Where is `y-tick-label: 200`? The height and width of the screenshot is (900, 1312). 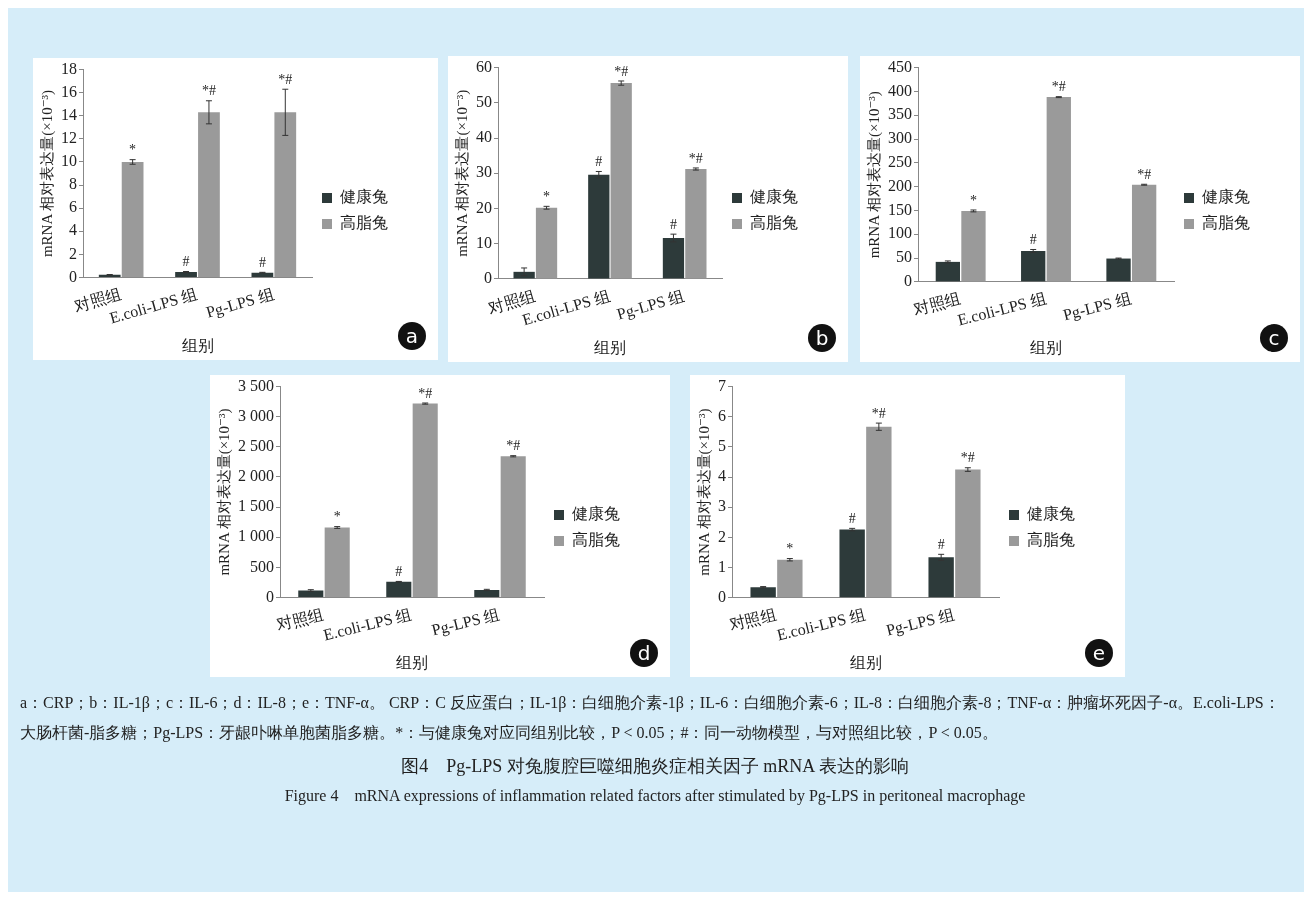
y-tick-label: 200 is located at coordinates (900, 185).